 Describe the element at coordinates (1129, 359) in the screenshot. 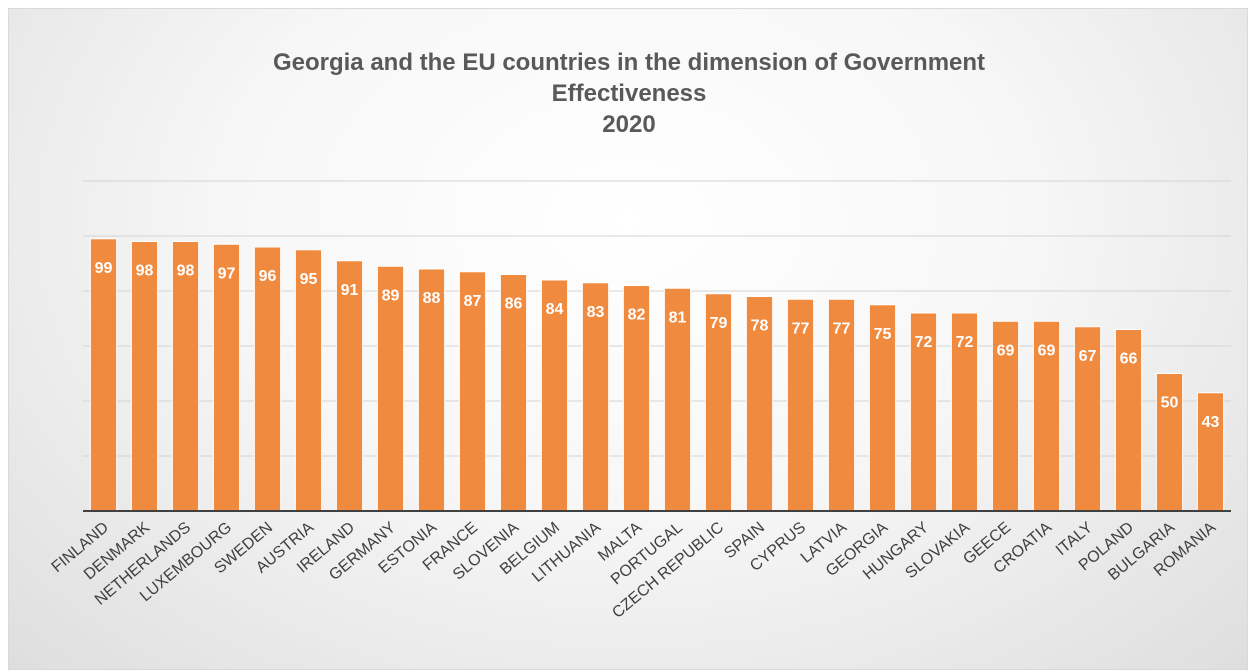

I see `bar-value-label: 66` at that location.